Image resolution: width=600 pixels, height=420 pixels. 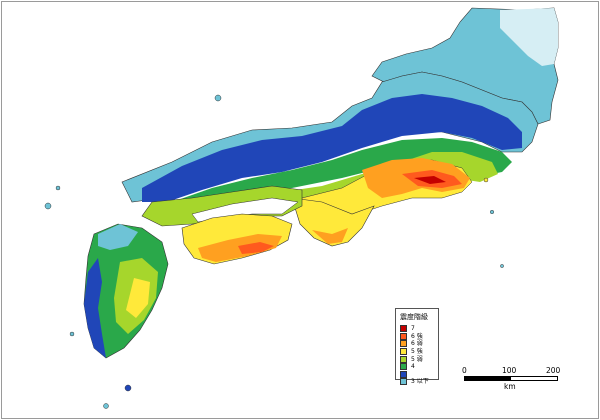 I want to click on legend-item: 5 弱, so click(x=417, y=359).